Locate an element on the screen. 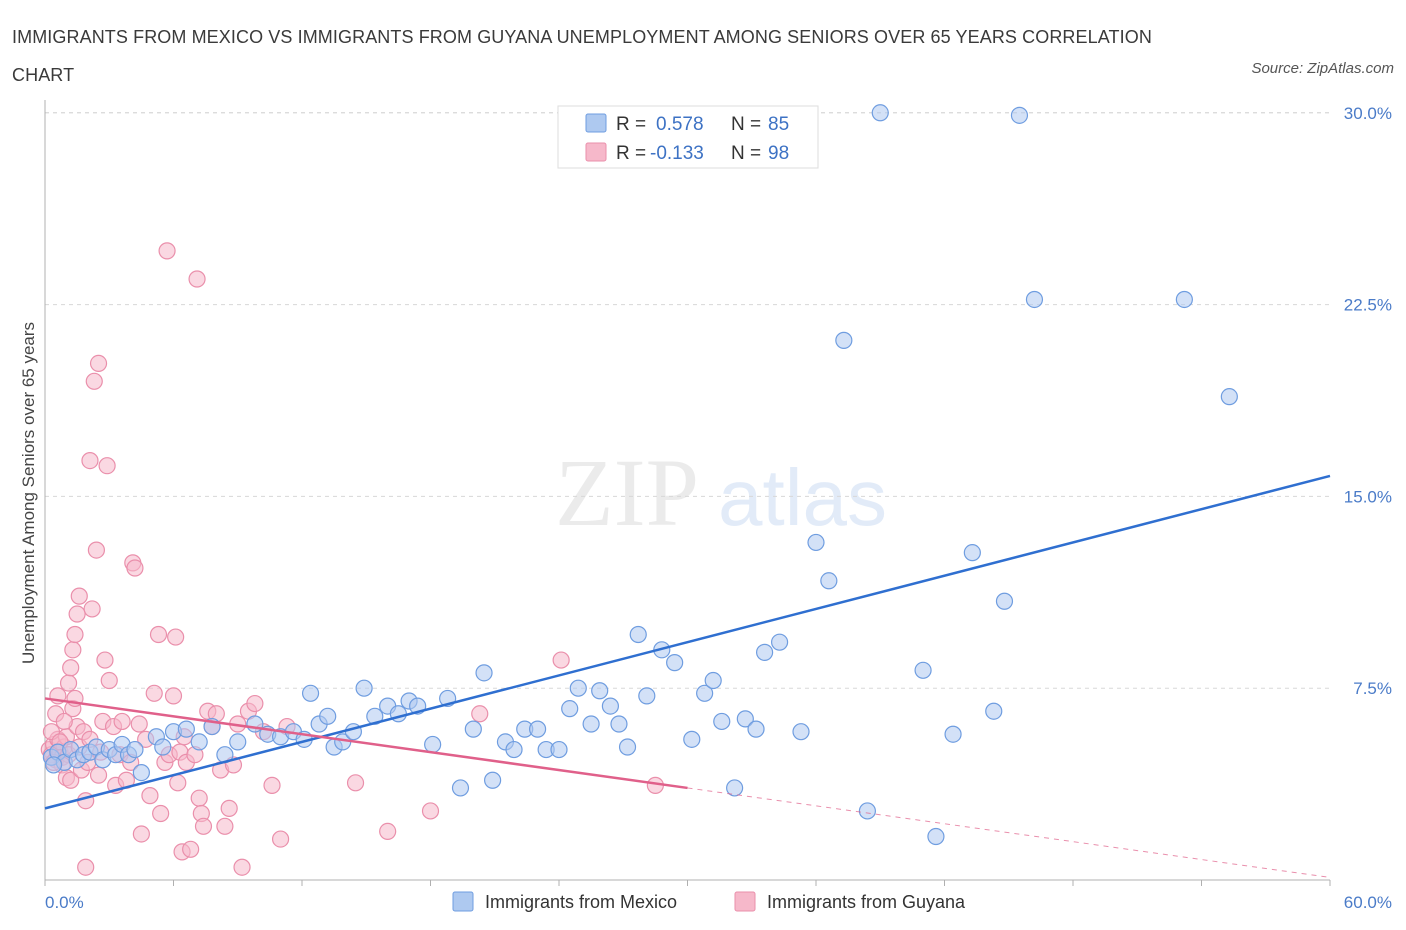  watermark-zip: ZIP is located at coordinates (627, 492).